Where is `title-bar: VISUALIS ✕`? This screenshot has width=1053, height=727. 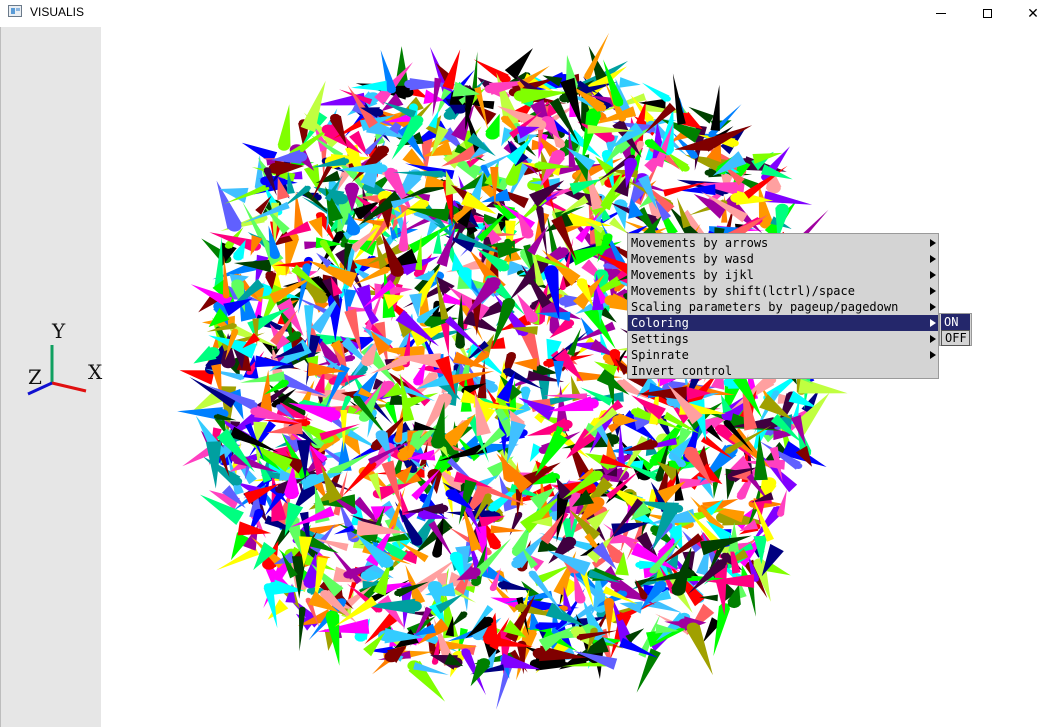
title-bar: VISUALIS ✕ is located at coordinates (526, 13).